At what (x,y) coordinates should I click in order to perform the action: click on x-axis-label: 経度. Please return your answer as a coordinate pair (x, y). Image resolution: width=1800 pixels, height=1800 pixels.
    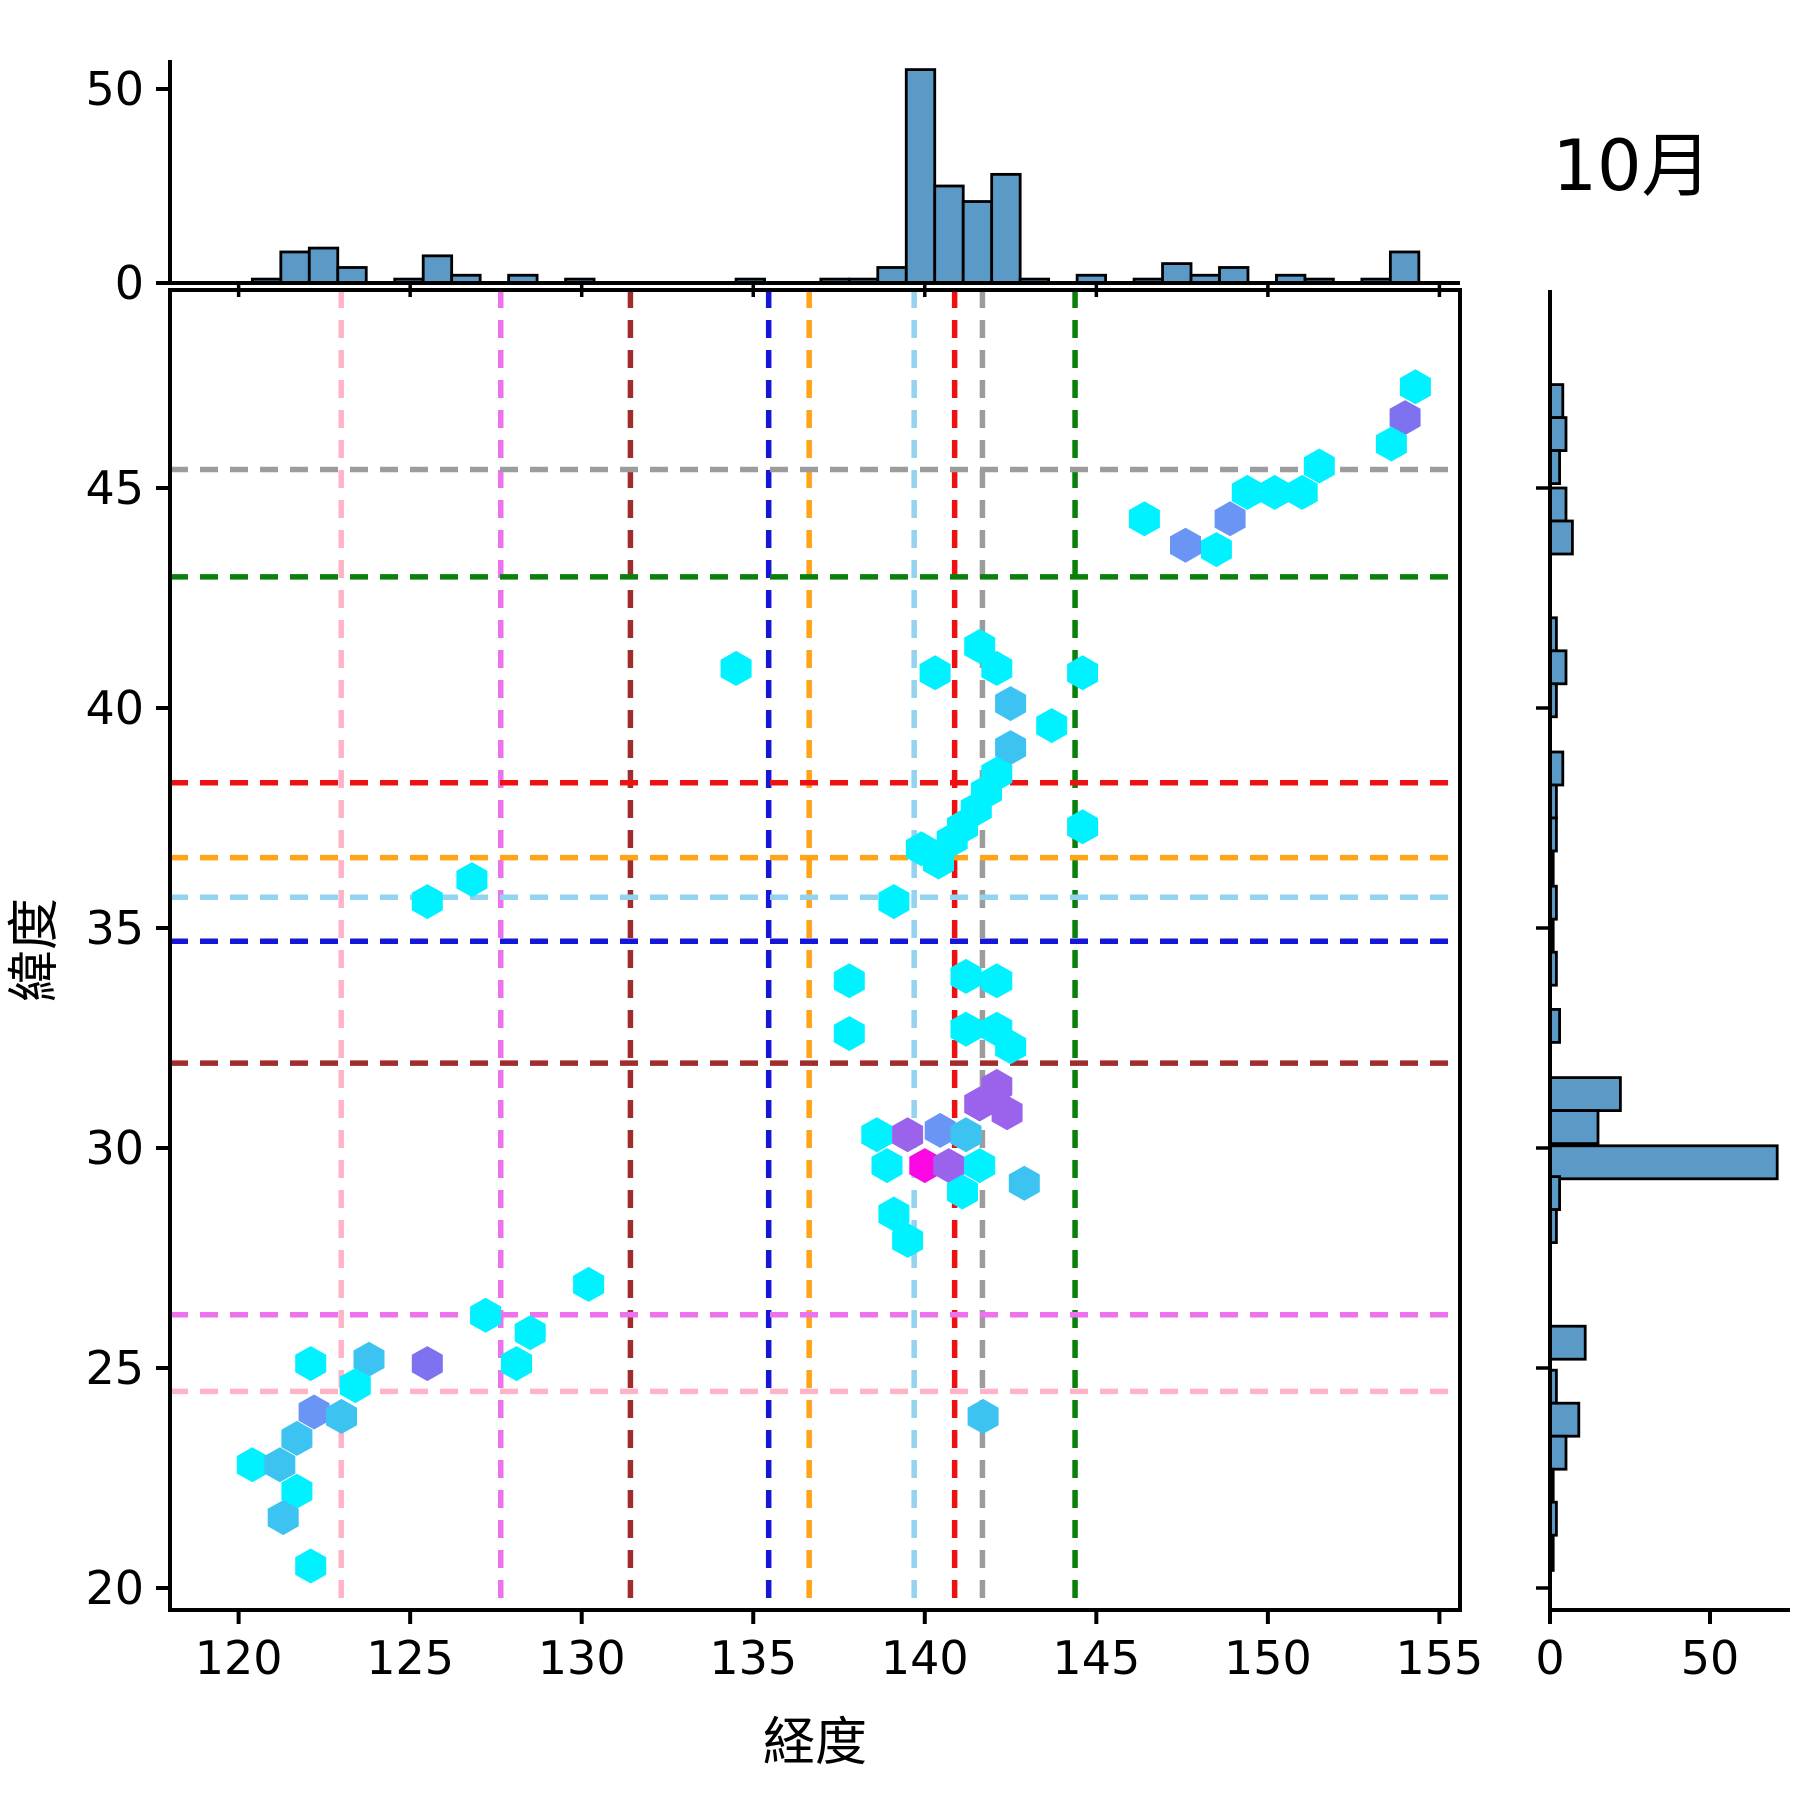
    Looking at the image, I should click on (815, 1743).